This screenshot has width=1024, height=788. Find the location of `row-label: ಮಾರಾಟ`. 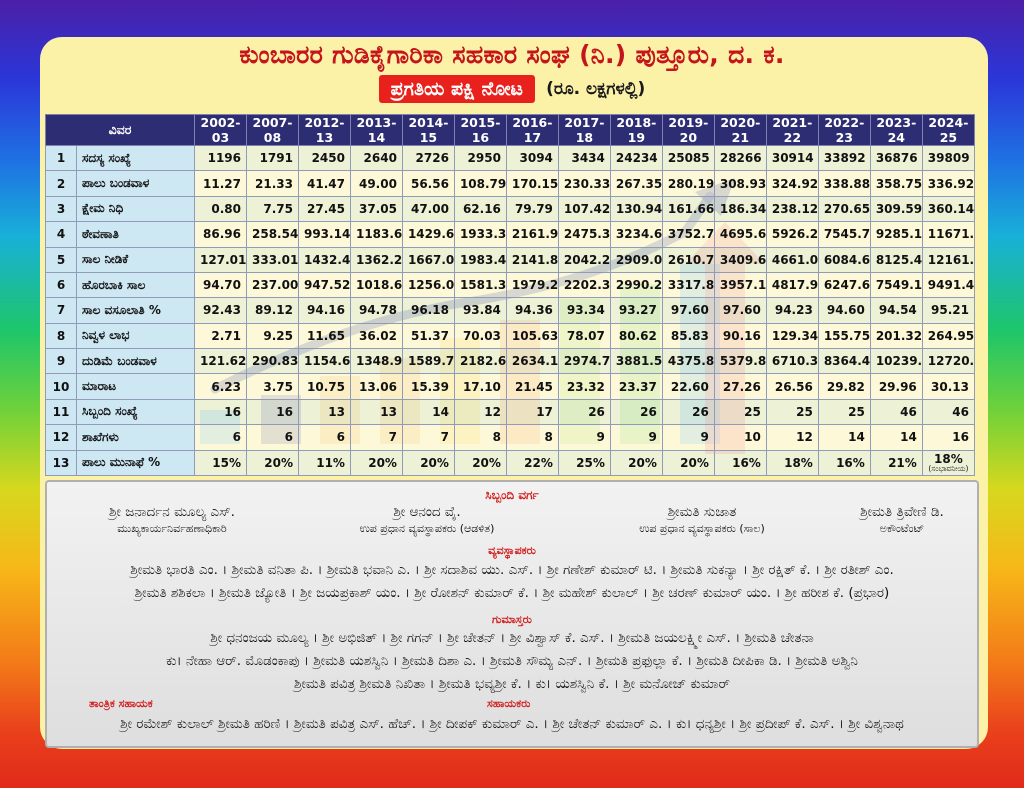

row-label: ಮಾರಾಟ is located at coordinates (135, 386).